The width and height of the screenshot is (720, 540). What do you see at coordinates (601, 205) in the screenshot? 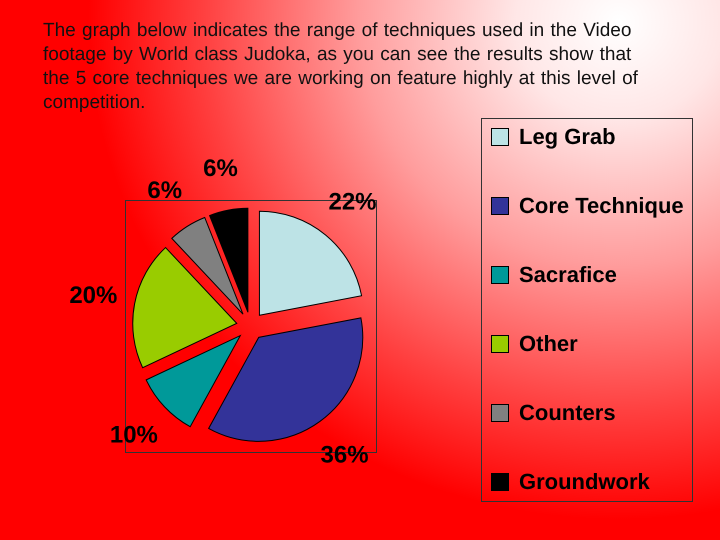
I see `legend-label: Core Technique` at bounding box center [601, 205].